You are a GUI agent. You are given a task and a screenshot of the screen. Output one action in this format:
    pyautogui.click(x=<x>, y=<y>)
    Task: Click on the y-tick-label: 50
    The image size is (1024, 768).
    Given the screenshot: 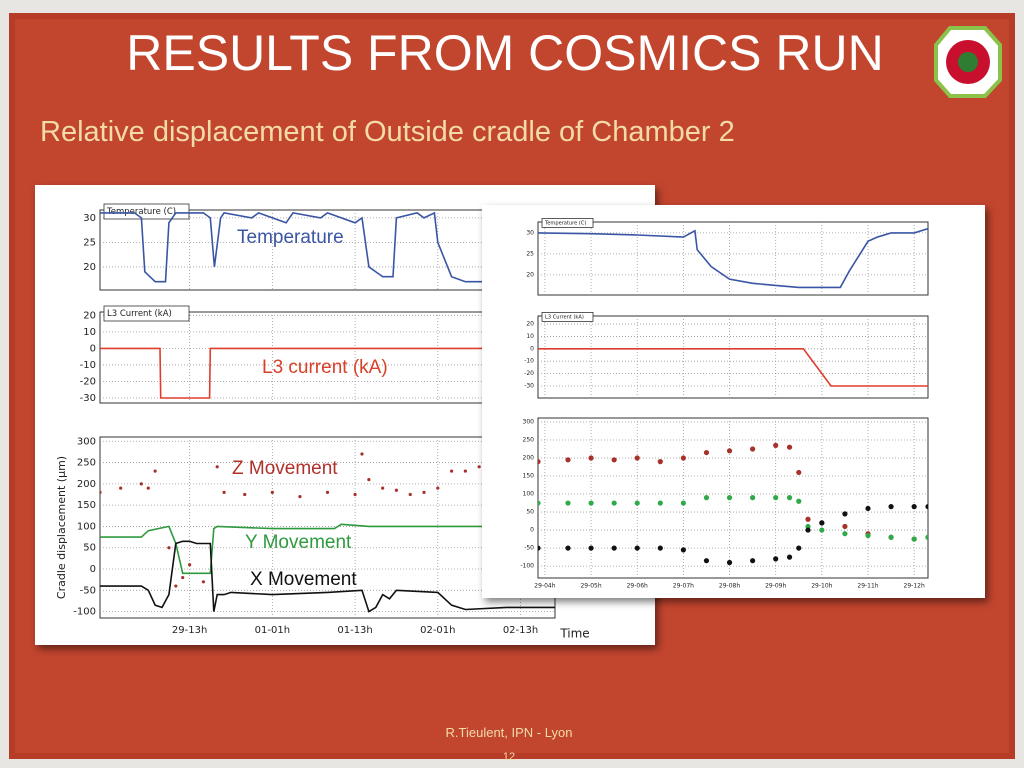 What is the action you would take?
    pyautogui.click(x=89, y=548)
    